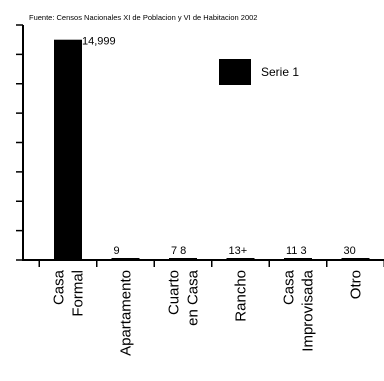 This screenshot has width=384, height=381. I want to click on value-label: 14,999, so click(99, 42).